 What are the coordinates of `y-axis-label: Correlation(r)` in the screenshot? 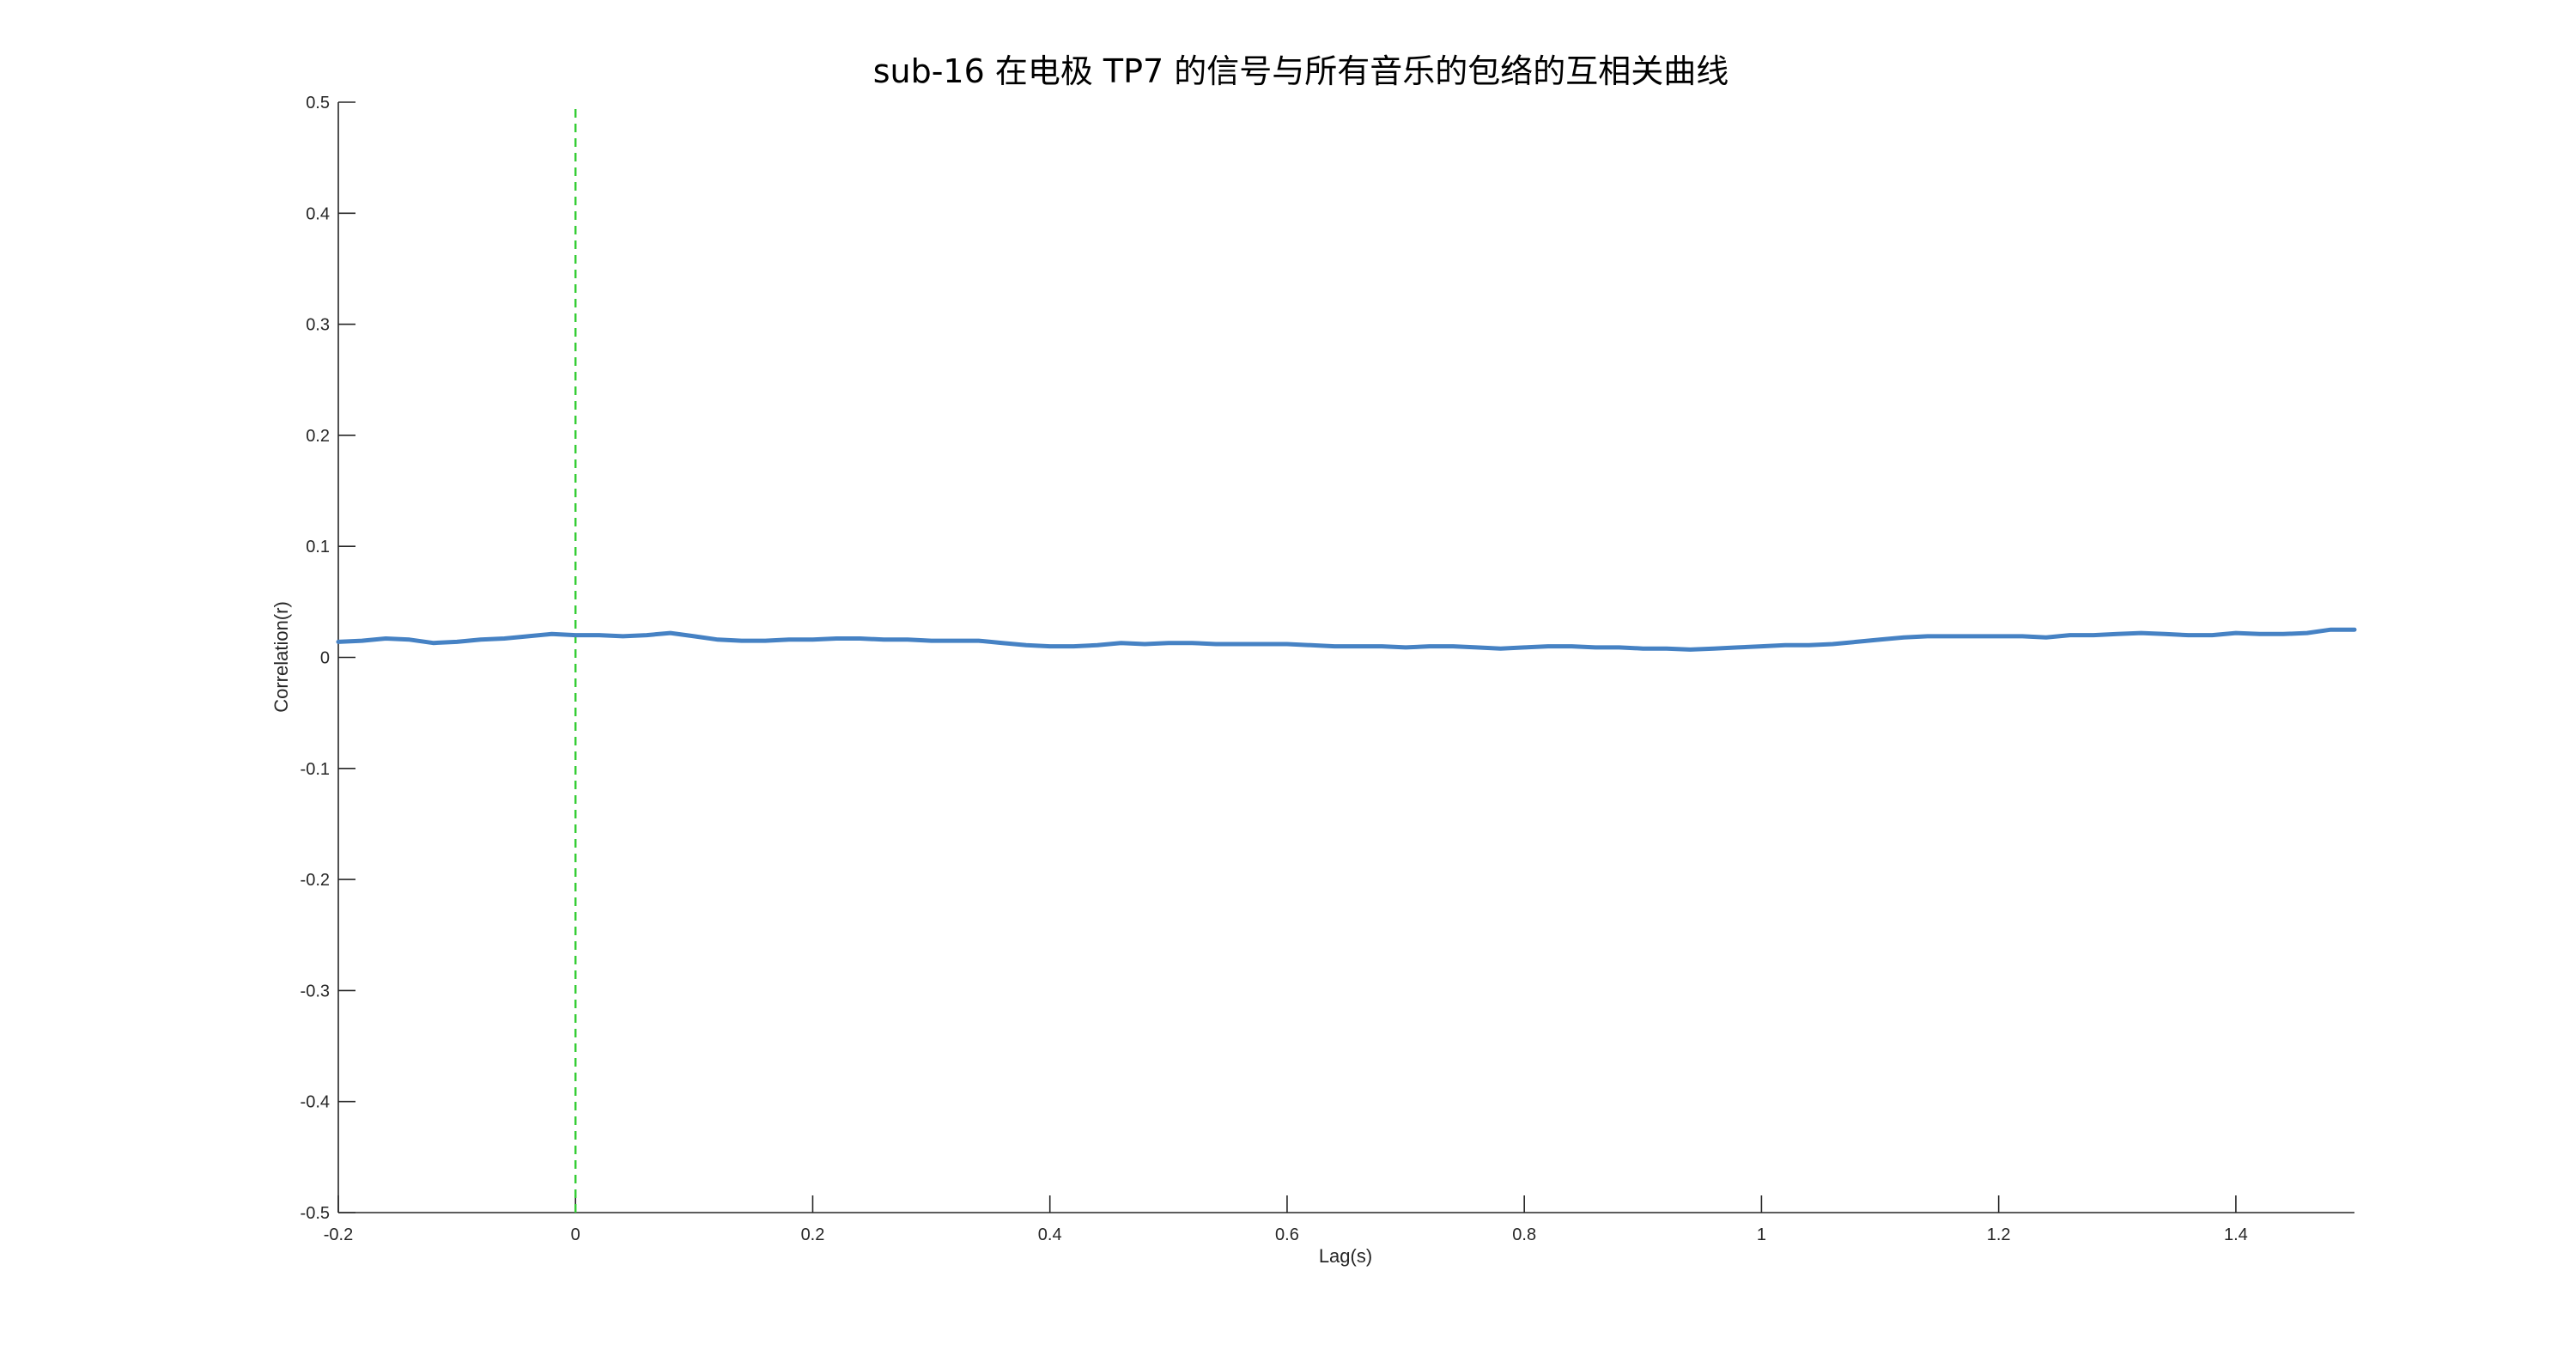 It's located at (281, 657).